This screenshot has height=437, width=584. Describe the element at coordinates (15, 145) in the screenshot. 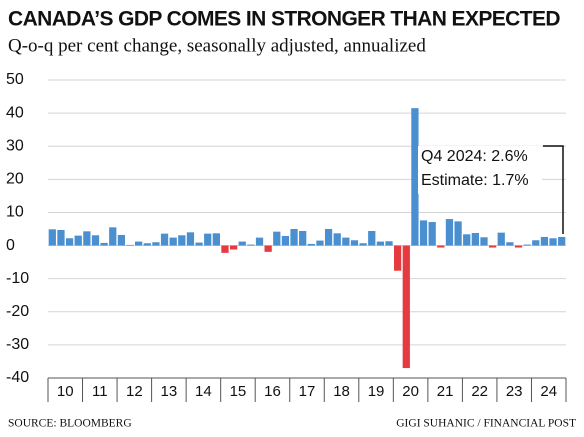

I see `y-tick-label: 30` at that location.